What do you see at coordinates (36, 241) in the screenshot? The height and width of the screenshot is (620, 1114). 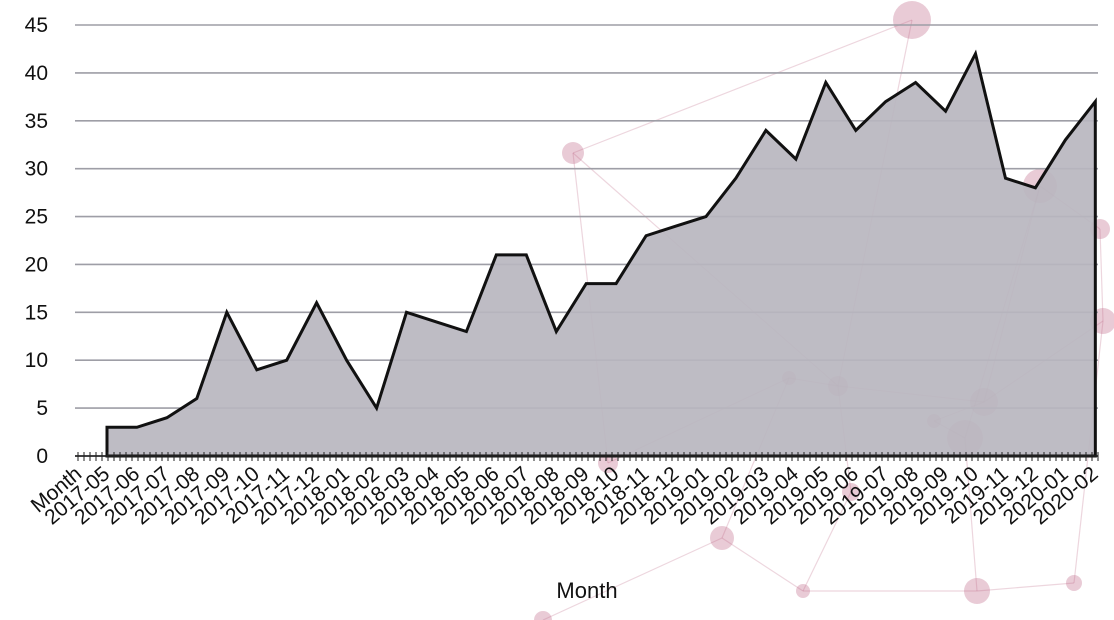 I see `y-axis-tick-labels: 0 5 10 15 20 25 30 35 40 45` at bounding box center [36, 241].